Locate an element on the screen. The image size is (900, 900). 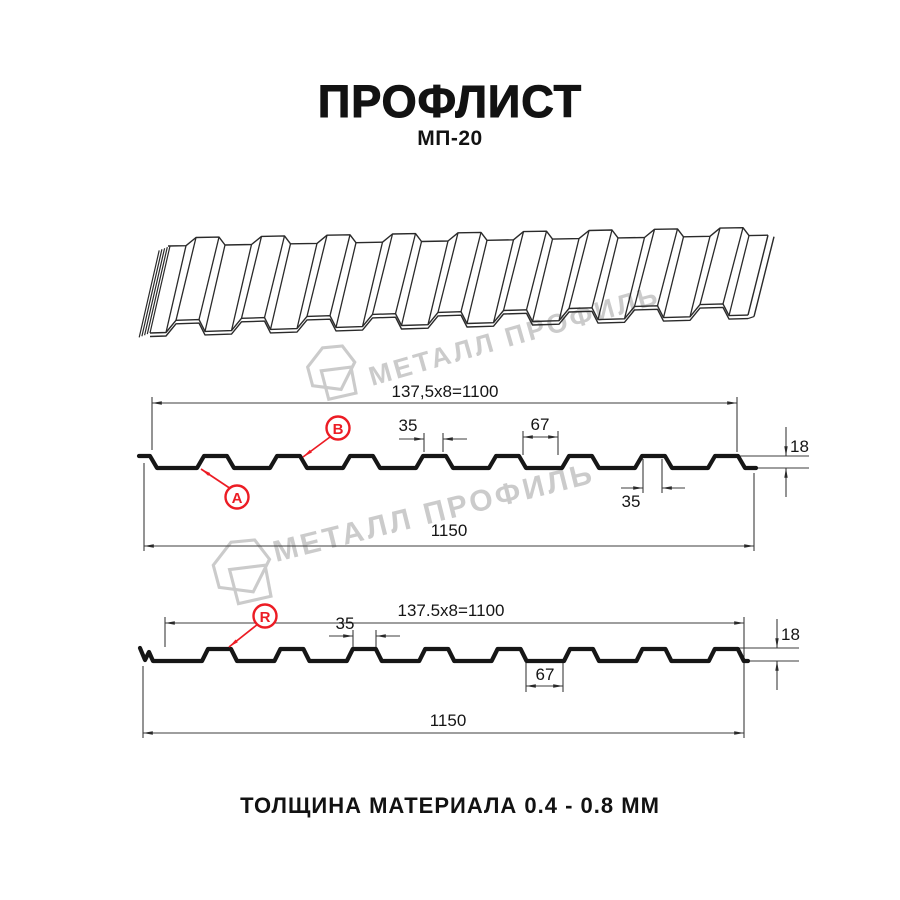
label-circle-b is located at coordinates (338, 428).